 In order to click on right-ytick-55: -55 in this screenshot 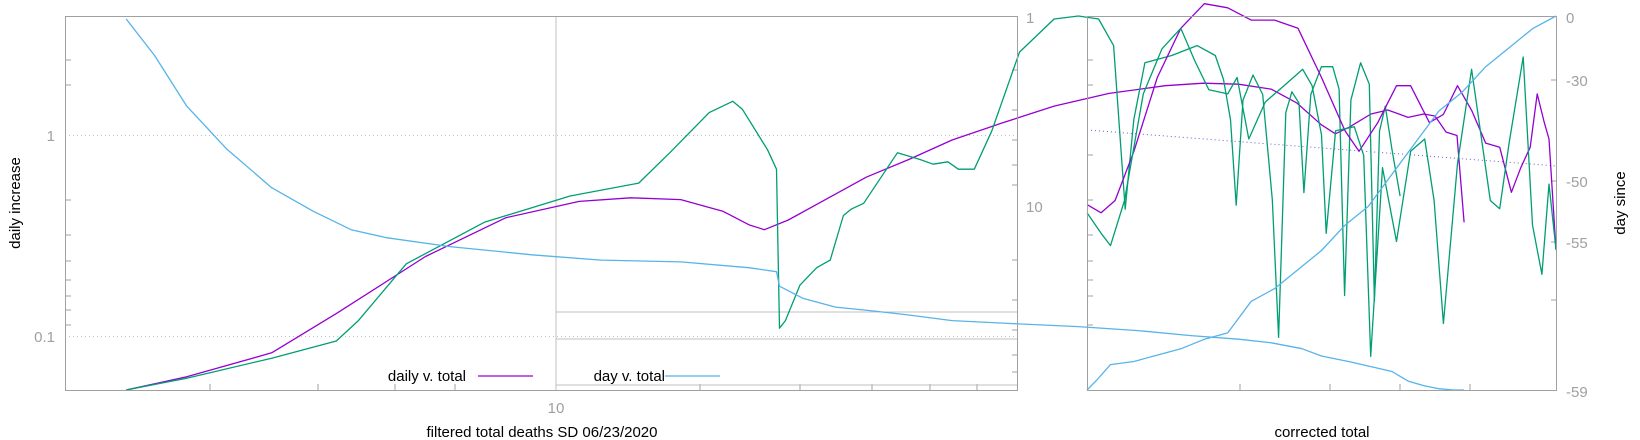, I will do `click(1577, 243)`.